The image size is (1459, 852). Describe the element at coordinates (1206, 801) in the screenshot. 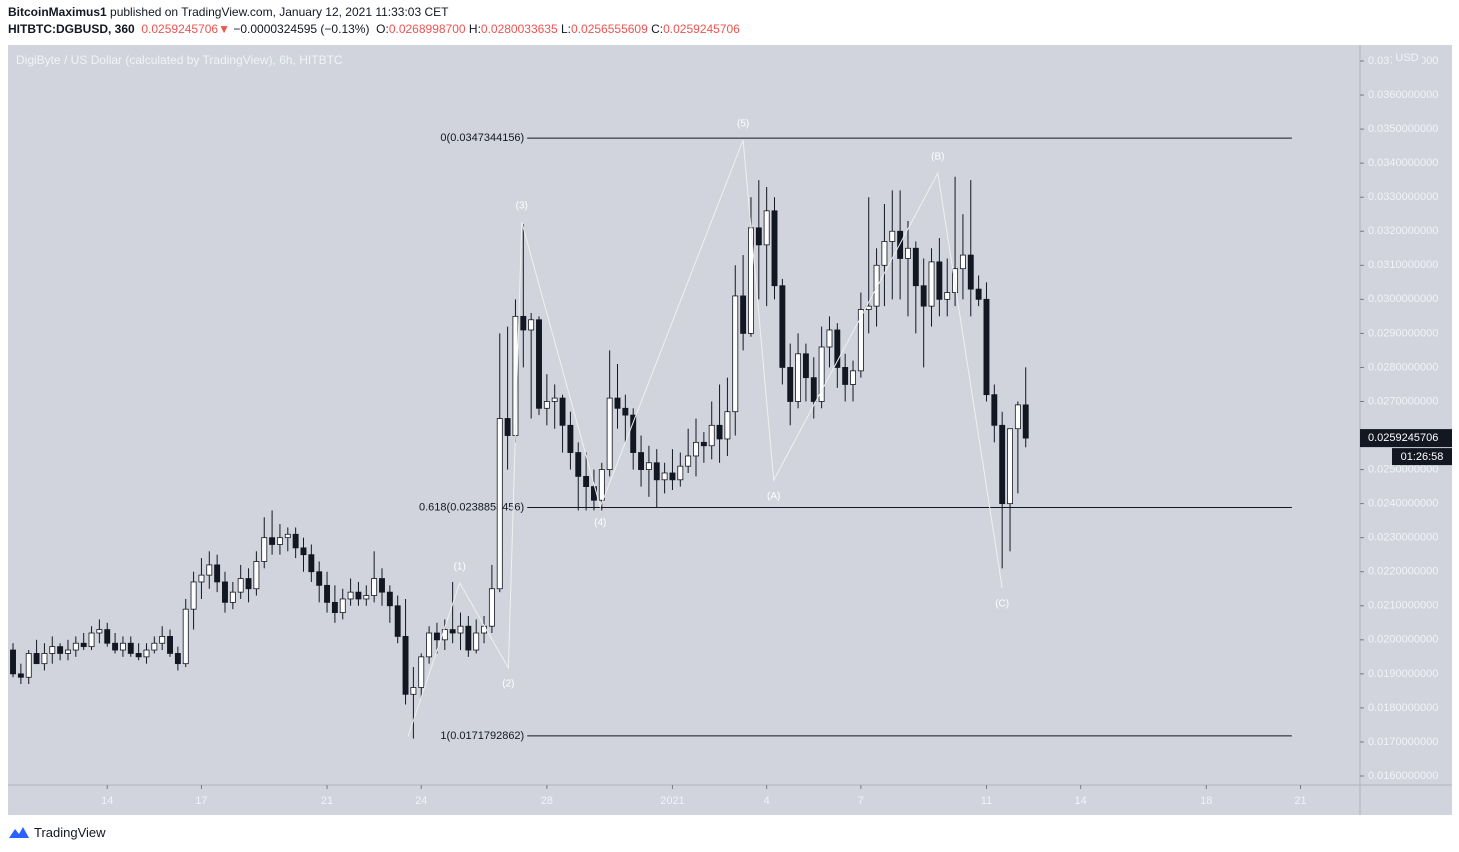

I see `x-tick-label: 18` at that location.